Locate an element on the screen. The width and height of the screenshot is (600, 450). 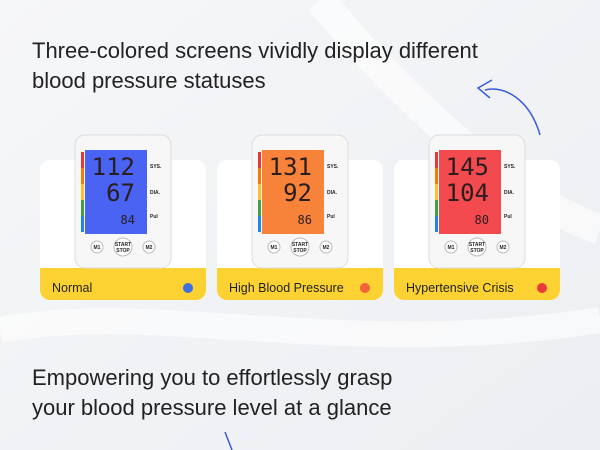
diastolic: 104 is located at coordinates (467, 193).